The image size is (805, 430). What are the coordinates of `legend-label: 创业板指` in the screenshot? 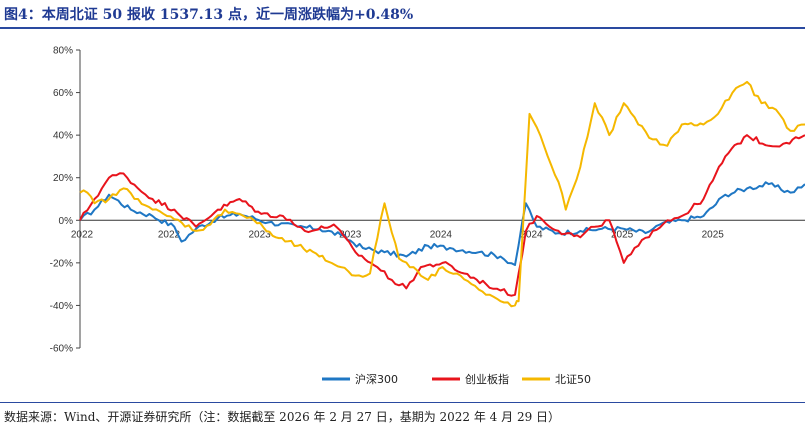 It's located at (487, 379).